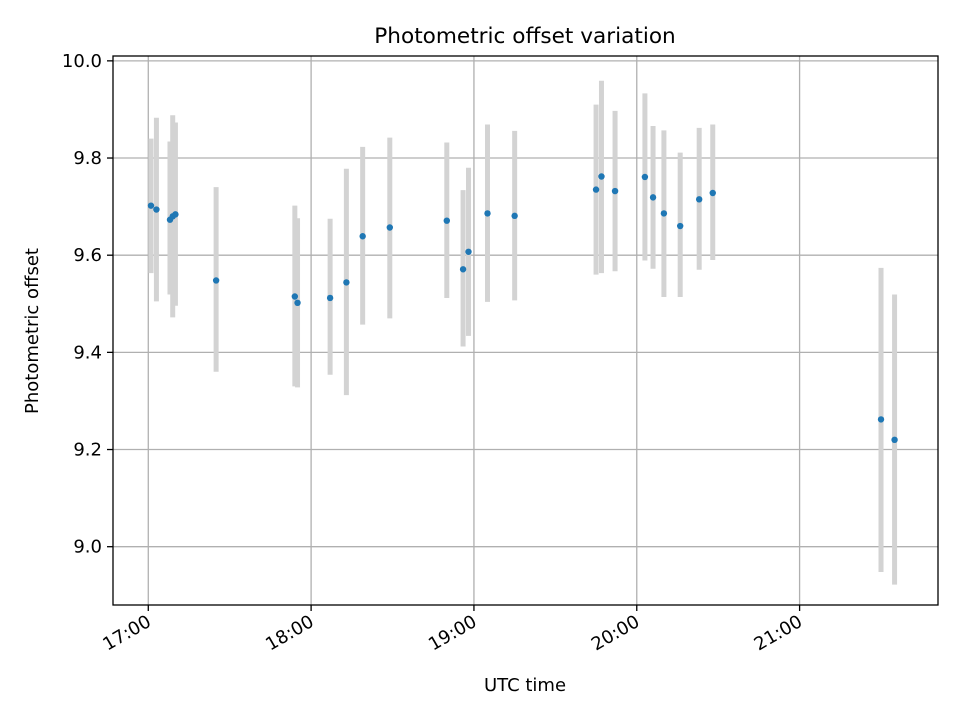 This screenshot has width=960, height=725. I want to click on y-axis-label: Photometric offset, so click(32, 331).